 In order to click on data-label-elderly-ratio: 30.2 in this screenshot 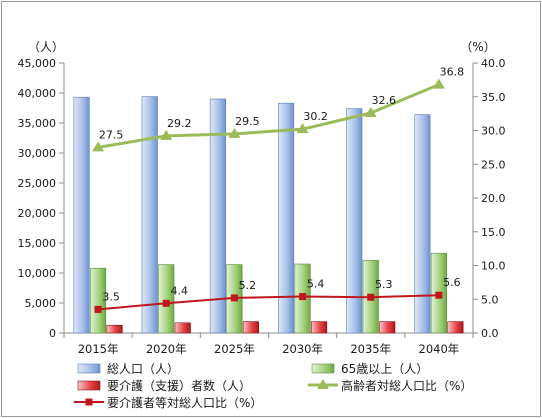, I will do `click(315, 116)`.